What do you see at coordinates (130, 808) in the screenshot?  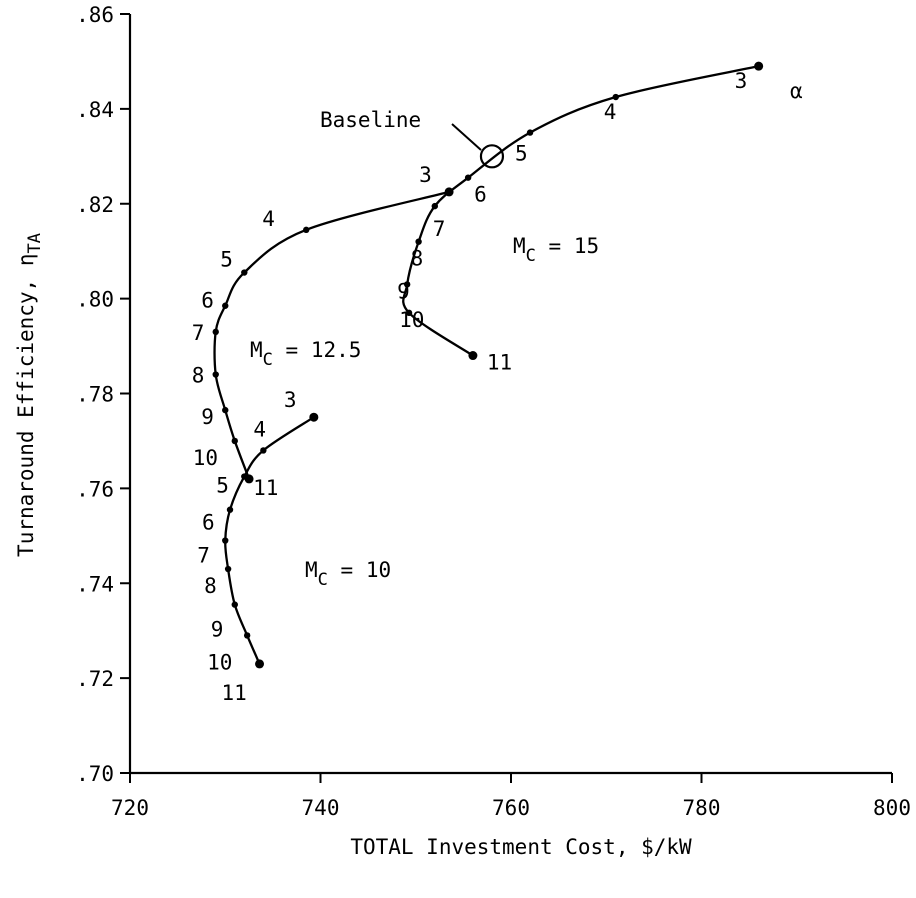 I see `x-tick-label: 720` at bounding box center [130, 808].